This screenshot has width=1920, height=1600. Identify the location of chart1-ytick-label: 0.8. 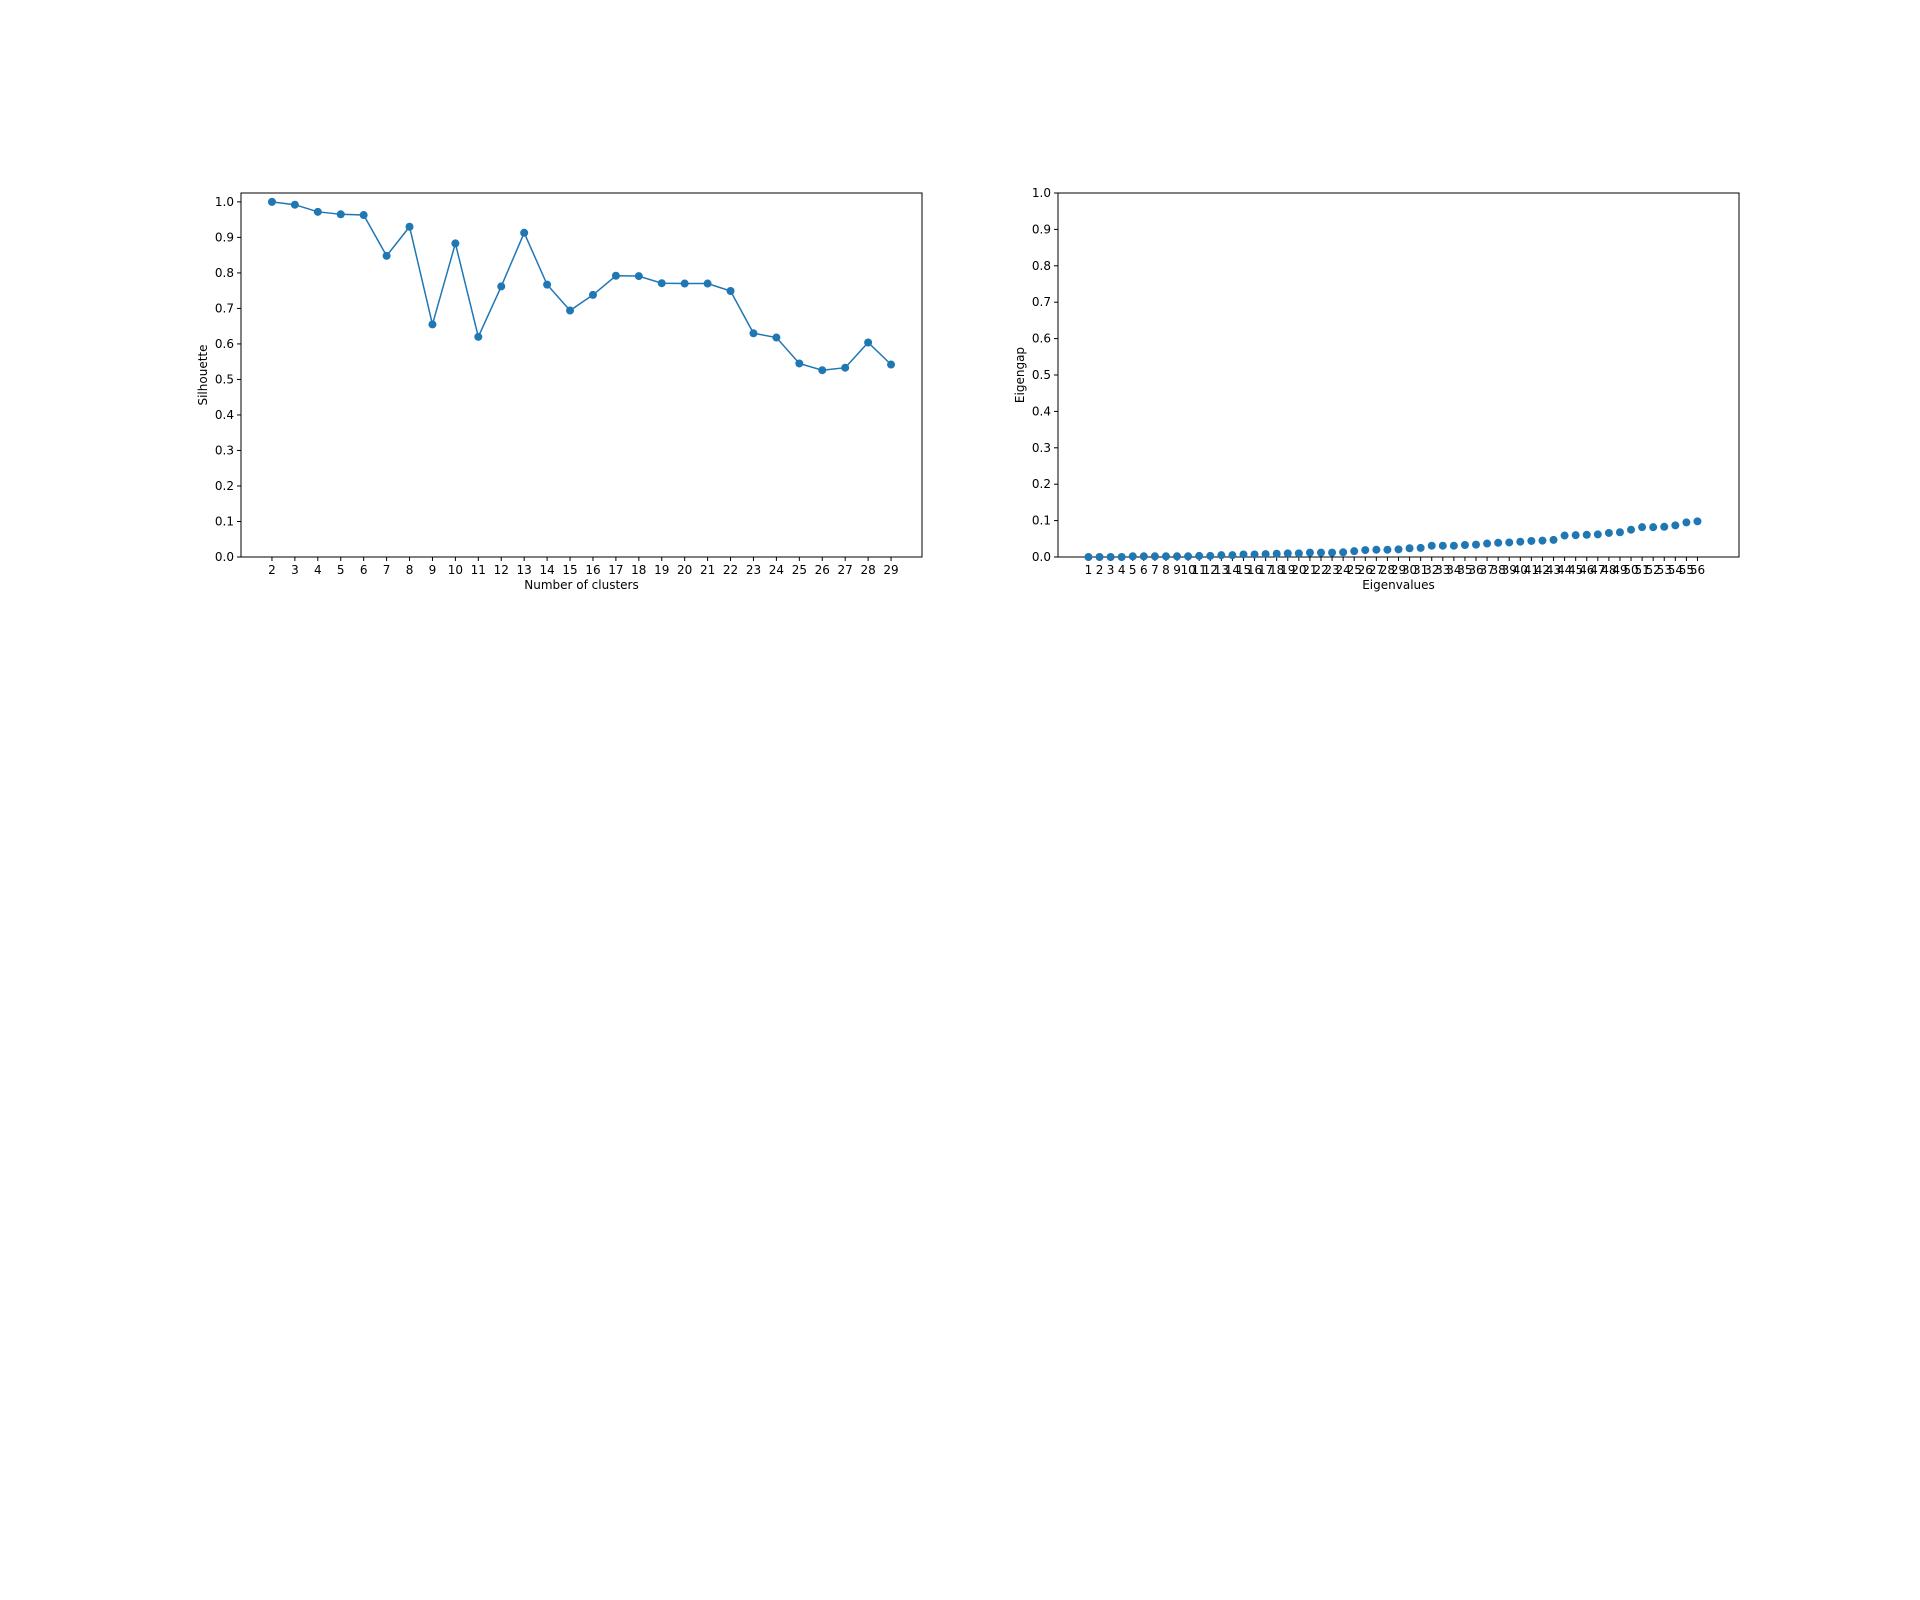
(1041, 266).